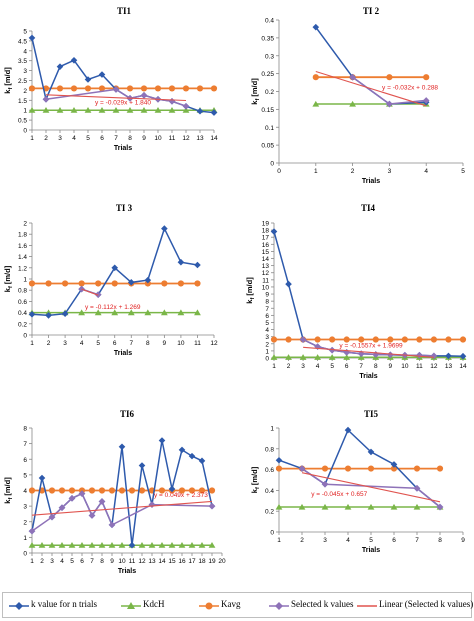 This screenshot has width=474, height=621. I want to click on x-tick-label: 0, so click(279, 171).